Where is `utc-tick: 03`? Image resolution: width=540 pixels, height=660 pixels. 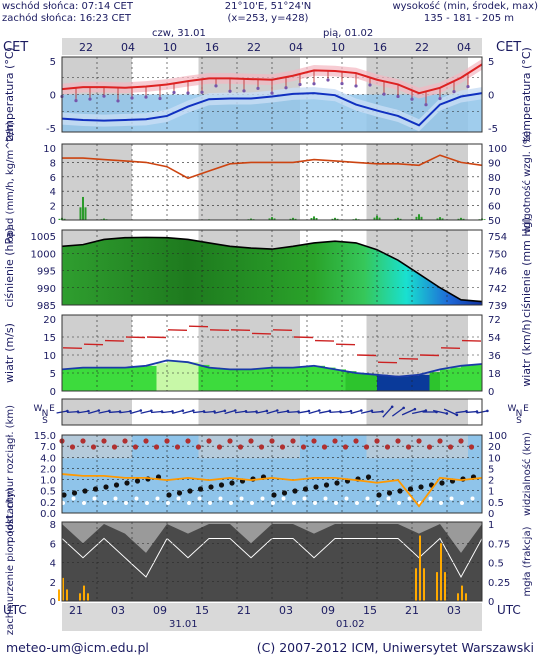
utc-tick: 03 is located at coordinates (286, 610).